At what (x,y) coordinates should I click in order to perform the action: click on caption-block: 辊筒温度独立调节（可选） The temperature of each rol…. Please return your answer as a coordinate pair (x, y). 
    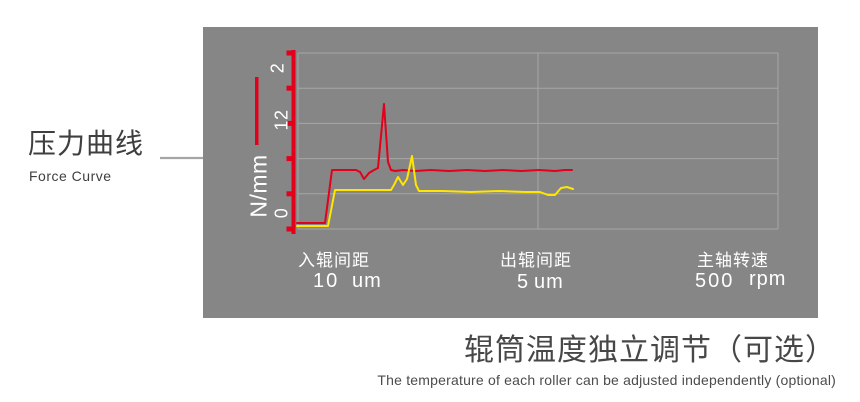
    Looking at the image, I should click on (606, 359).